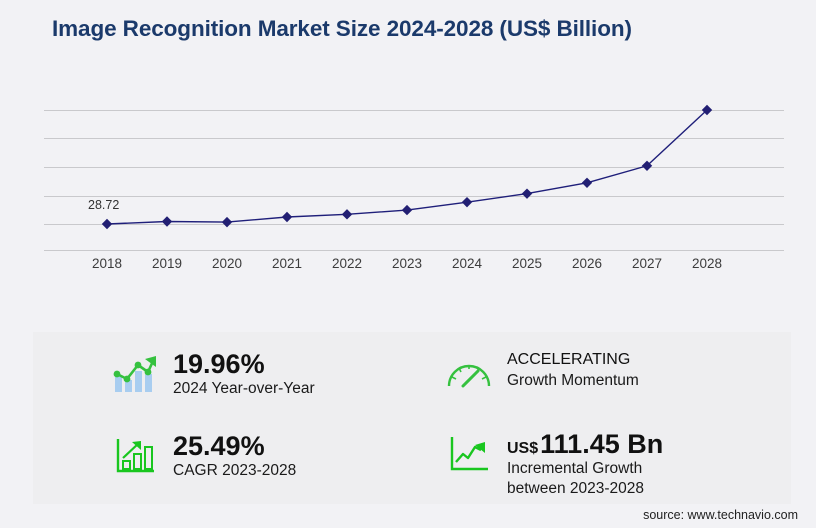 The width and height of the screenshot is (816, 528). Describe the element at coordinates (573, 380) in the screenshot. I see `stat-momentum-label: Growth Momentum` at that location.